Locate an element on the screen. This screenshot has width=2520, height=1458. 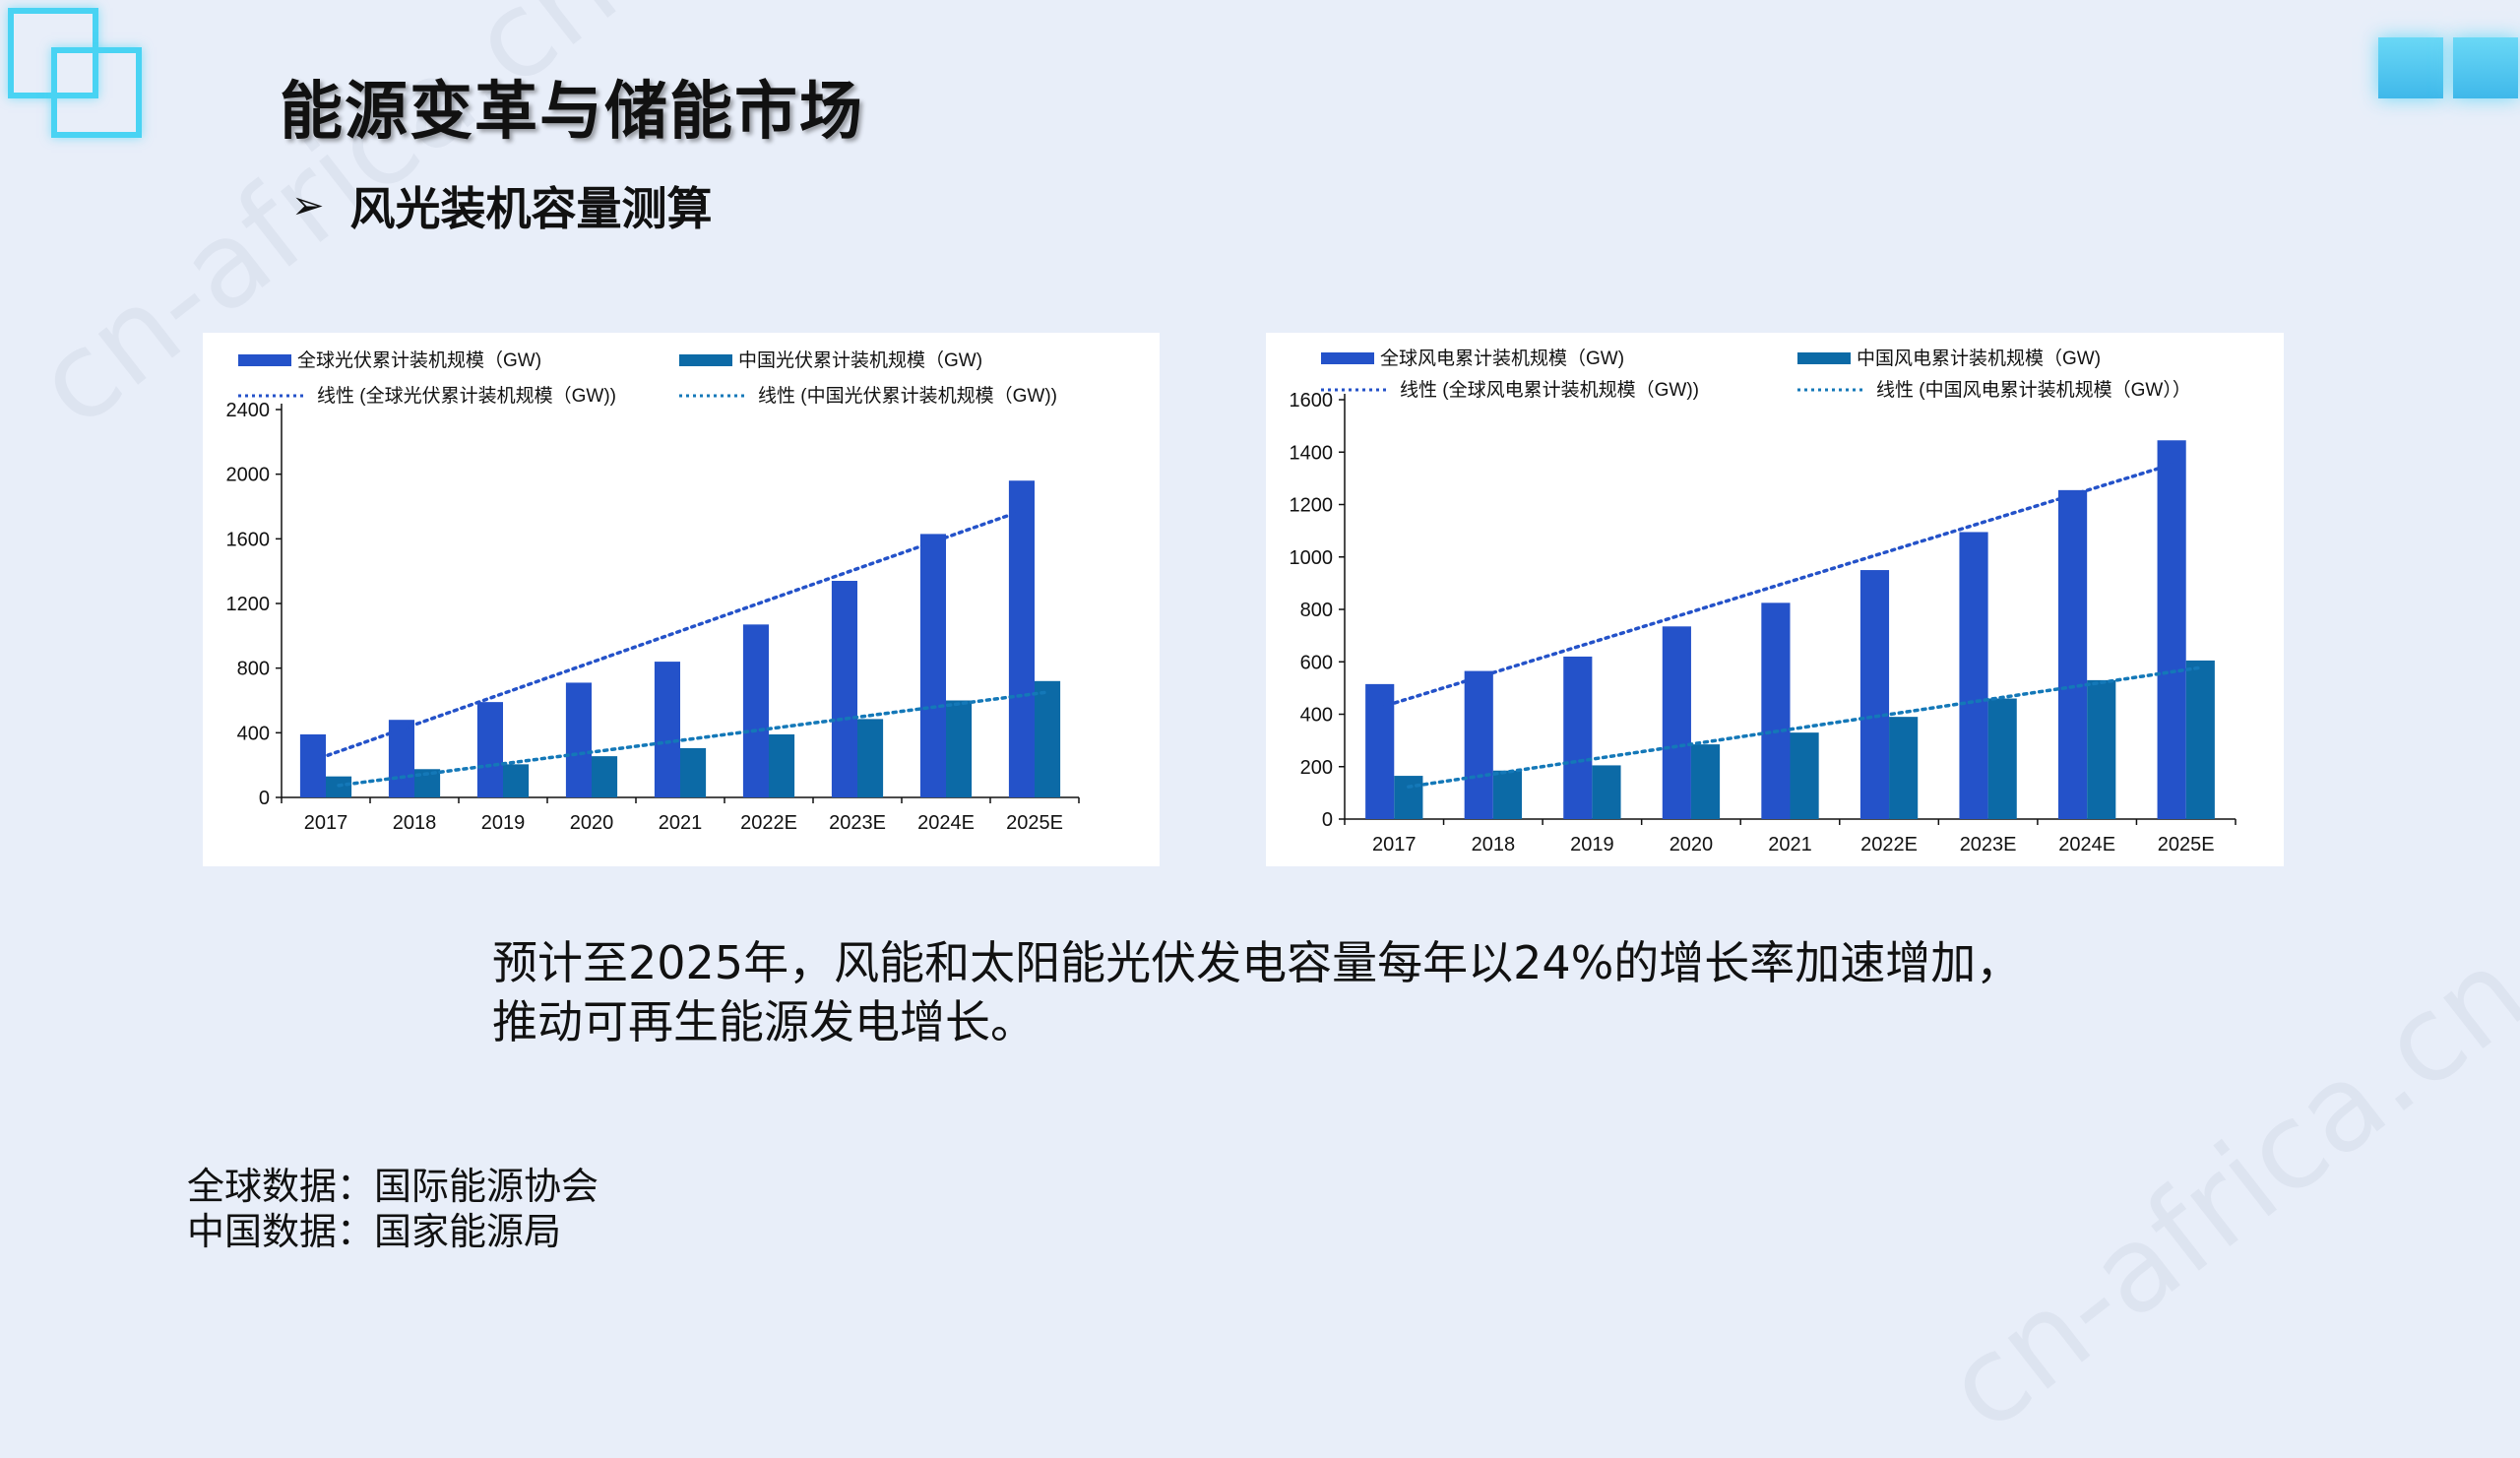
y-tick-label: 1400 is located at coordinates (1312, 453).